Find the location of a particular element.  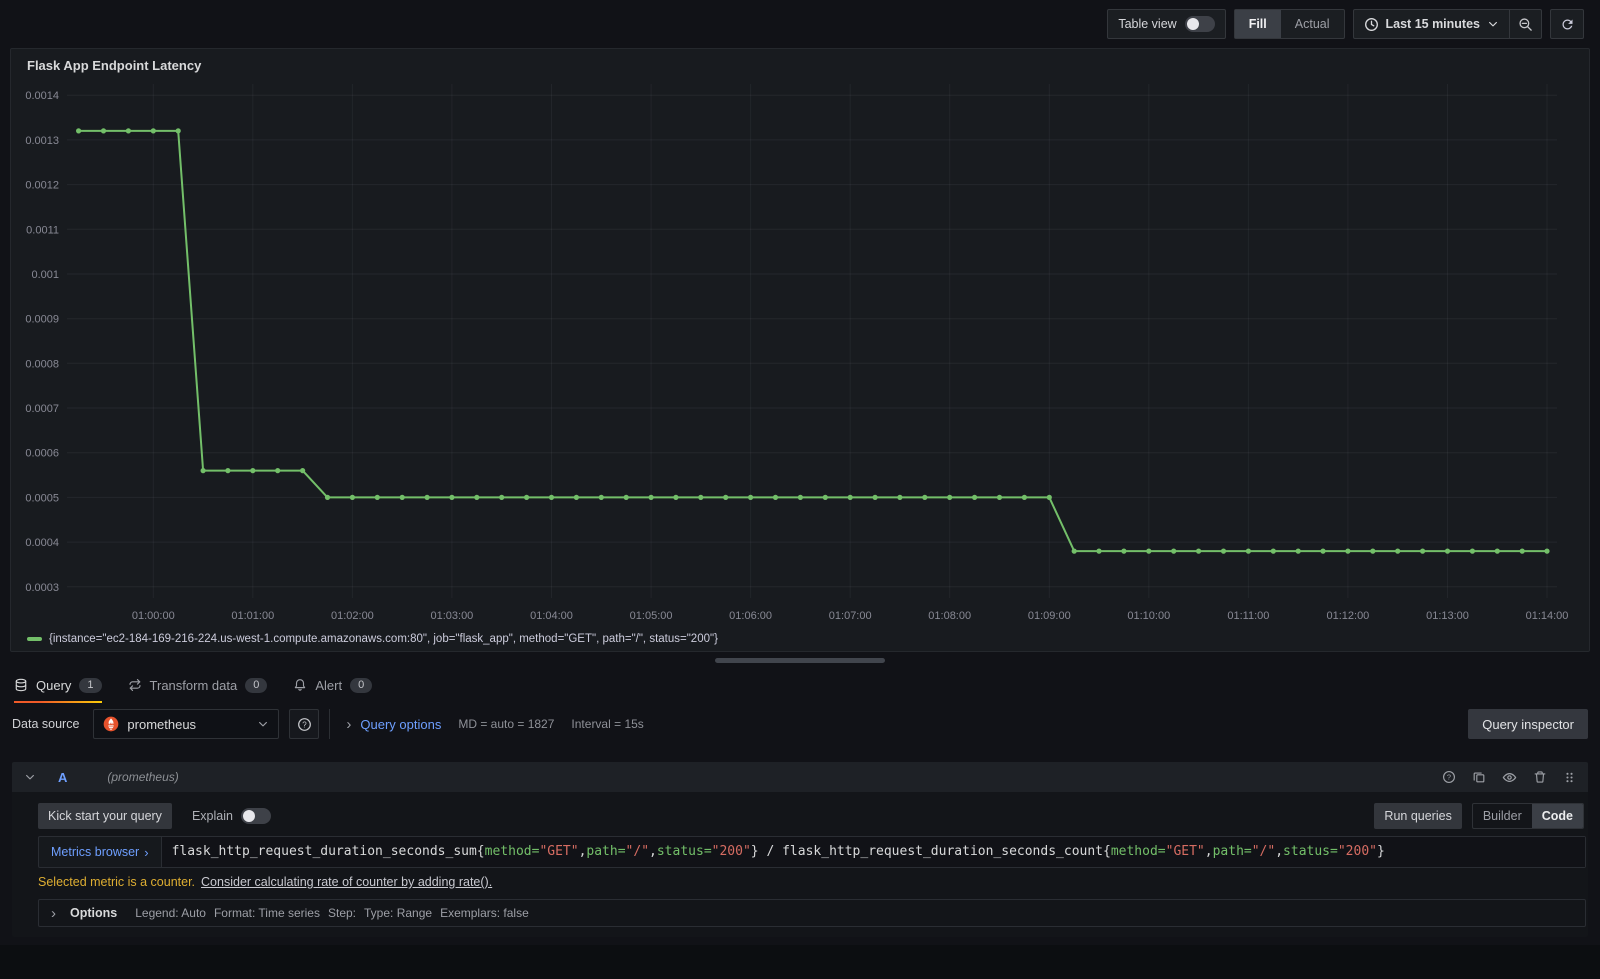

tab-transform-data: Transform data 0 is located at coordinates (198, 685).